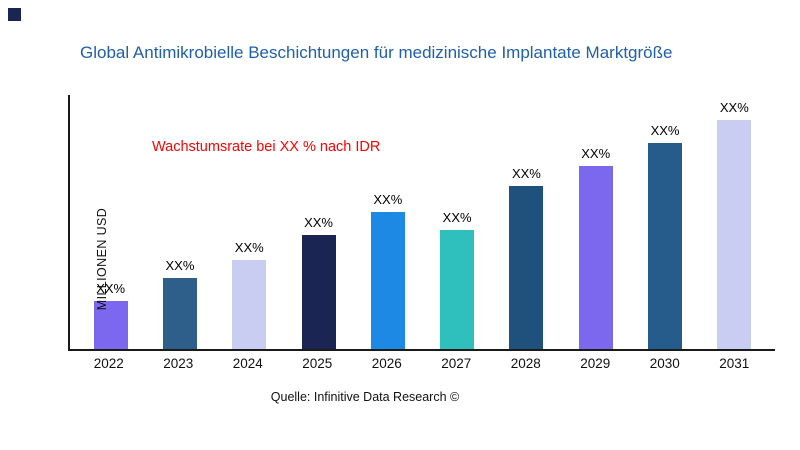  What do you see at coordinates (247, 363) in the screenshot?
I see `x-tick-label: 2024` at bounding box center [247, 363].